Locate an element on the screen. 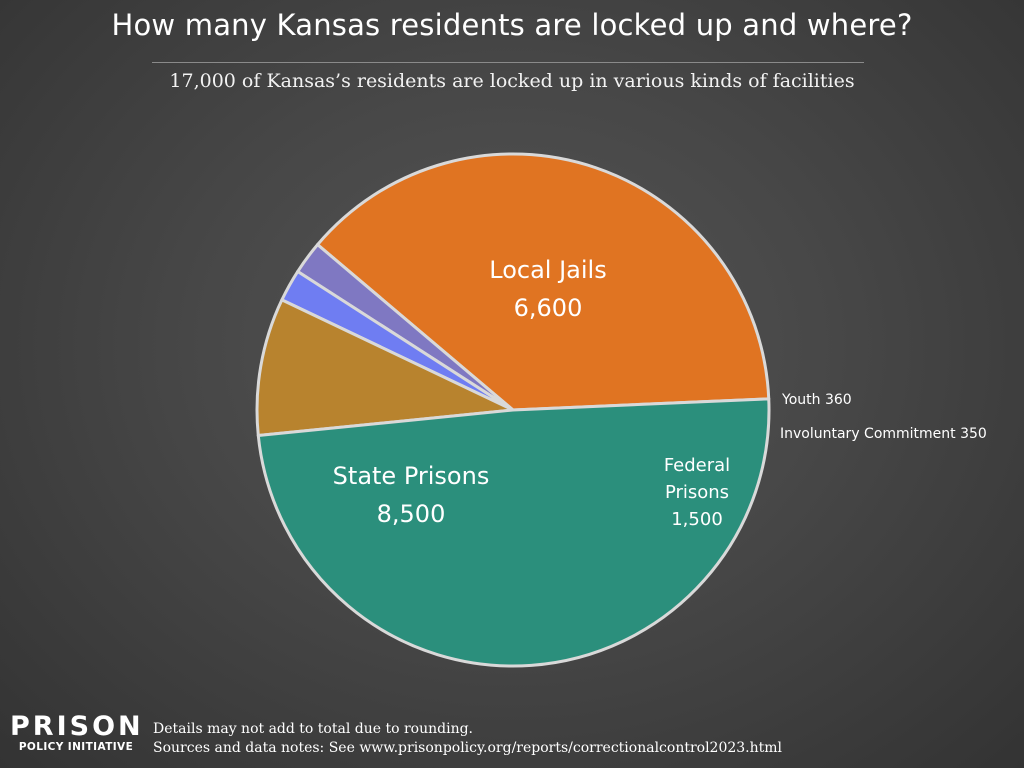 The image size is (1024, 768). slice-label-involuntary-commitment: Involuntary Commitment 350 is located at coordinates (883, 434).